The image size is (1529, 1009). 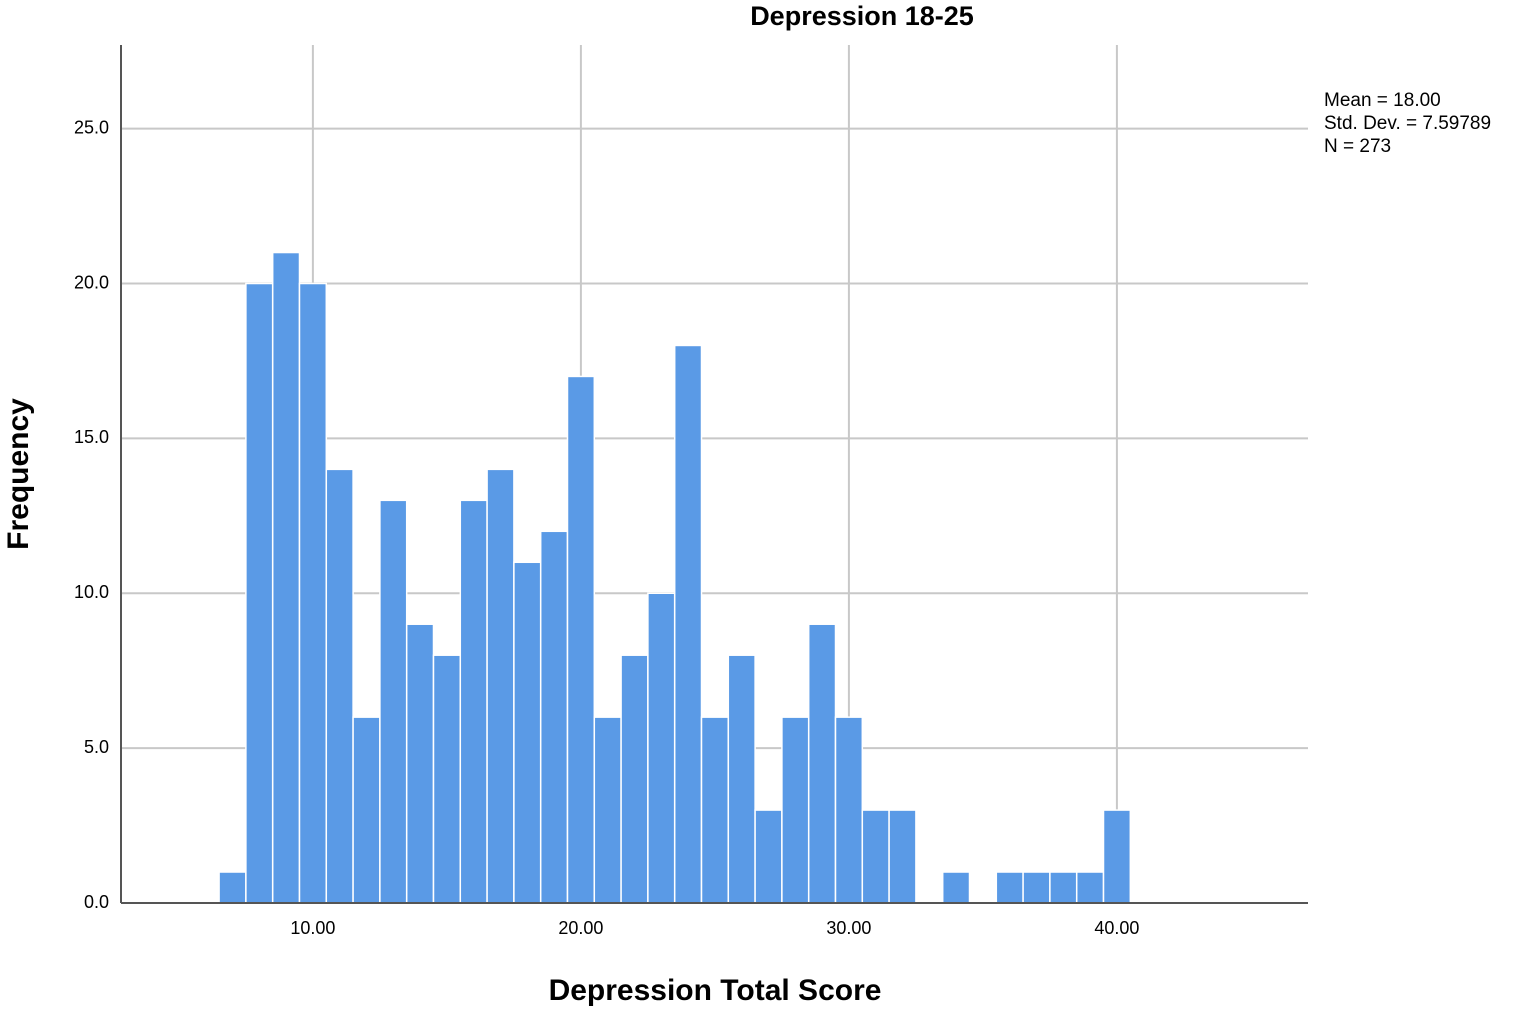 What do you see at coordinates (18, 474) in the screenshot?
I see `y-axis-label: Frequency` at bounding box center [18, 474].